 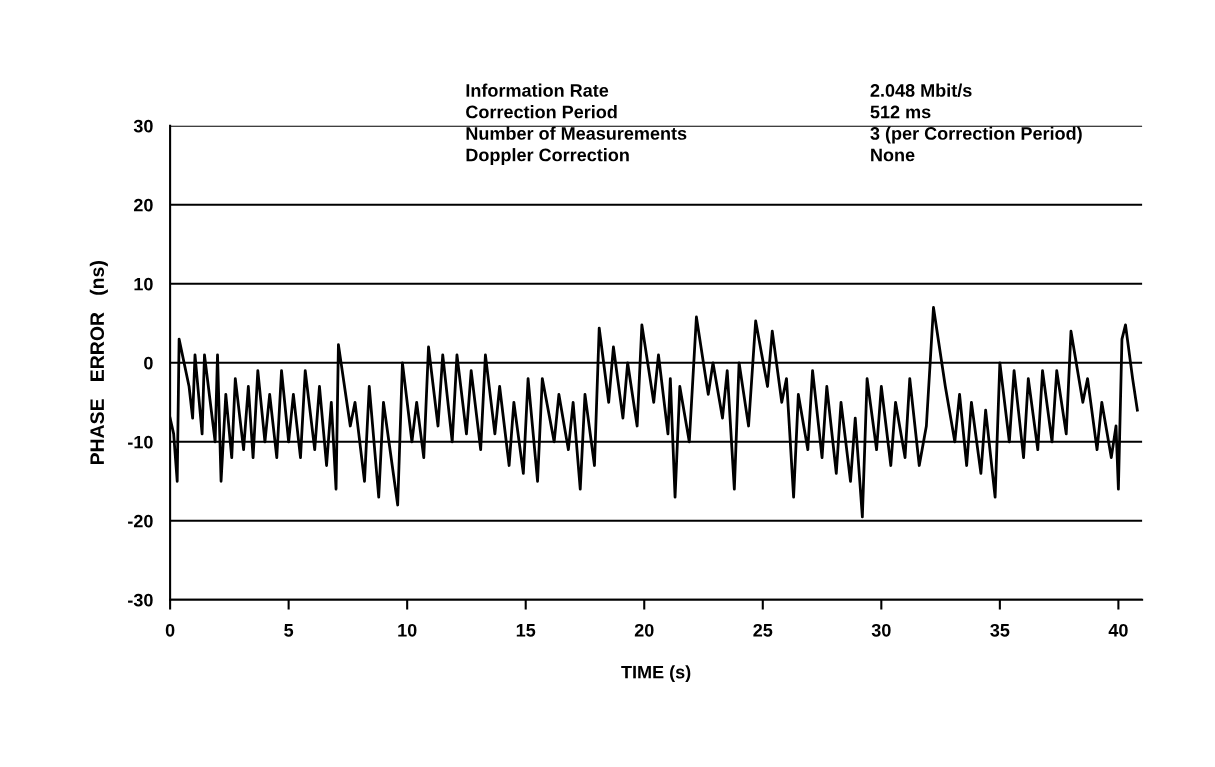 I want to click on y-tick-label: 20, so click(x=143, y=205).